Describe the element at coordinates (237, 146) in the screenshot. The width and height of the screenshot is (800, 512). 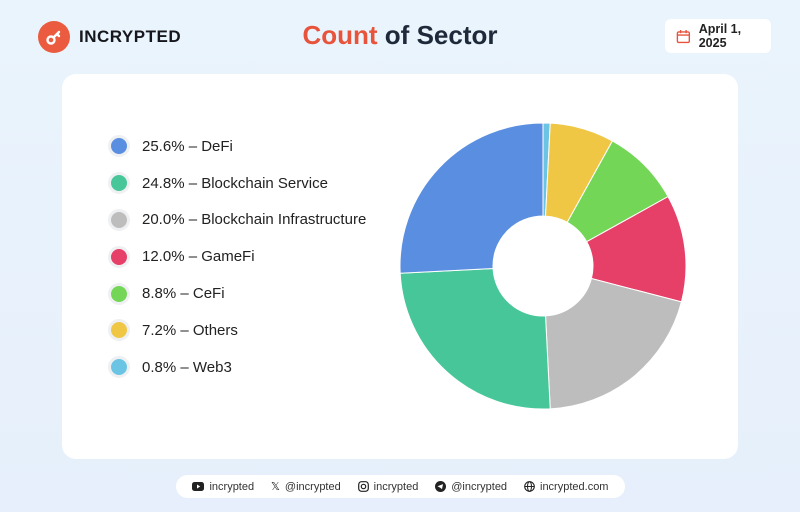
I see `legend-item: 25.6% – DeFi` at that location.